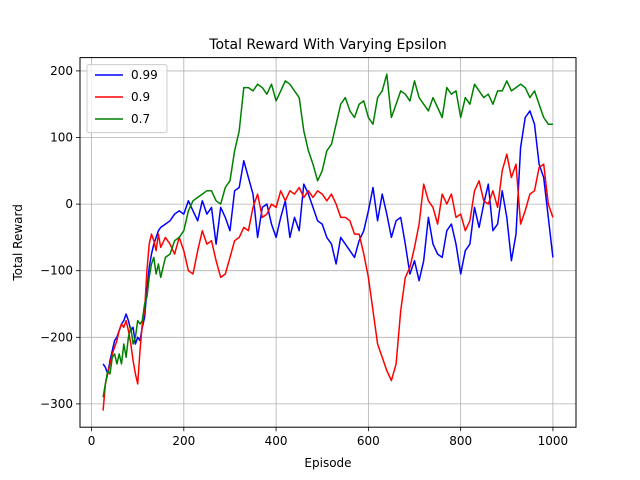 The height and width of the screenshot is (480, 640). I want to click on legend: 0.99 0.9 0.7, so click(127, 99).